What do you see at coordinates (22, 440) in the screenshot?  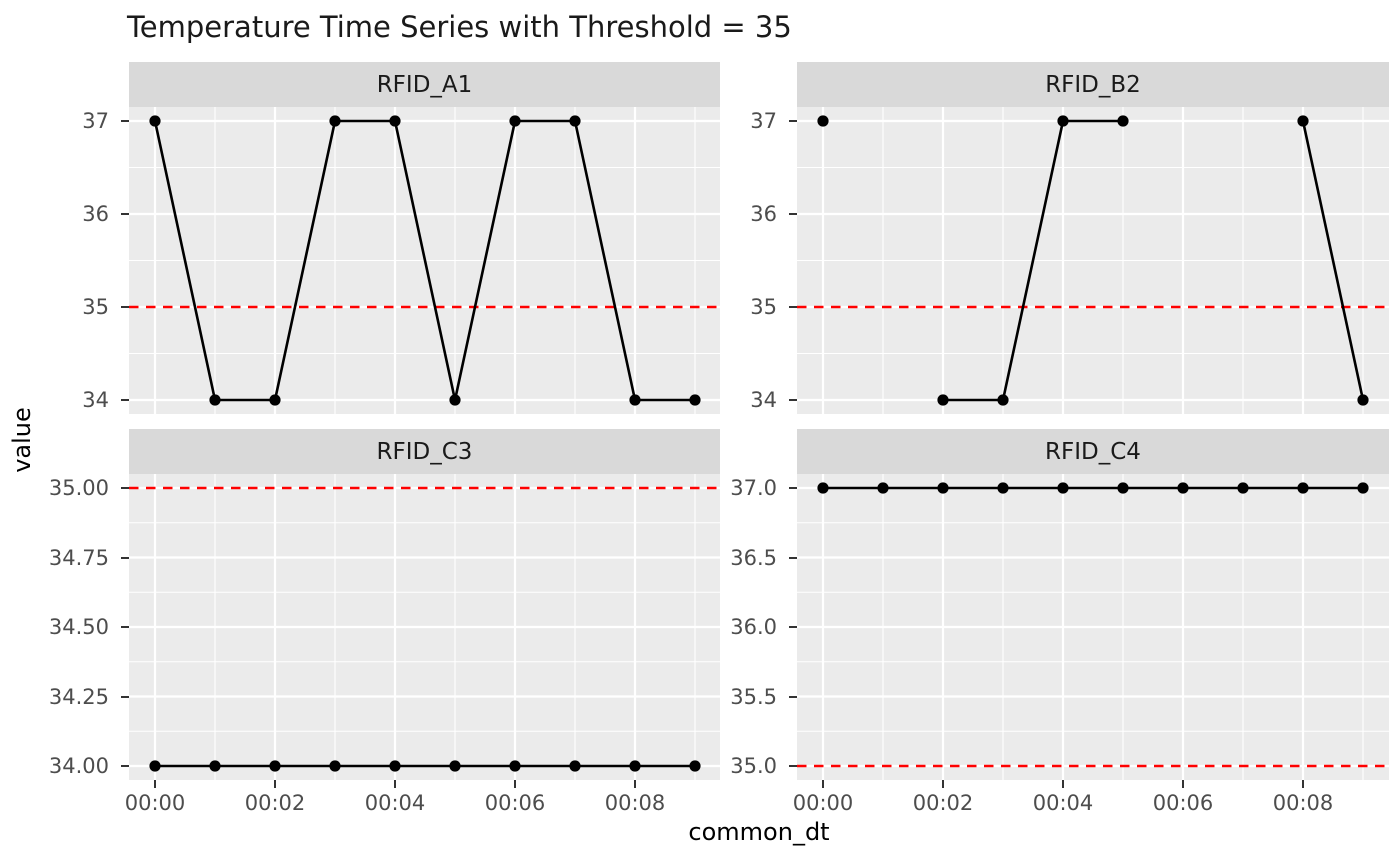 I see `y-axis-title: value` at bounding box center [22, 440].